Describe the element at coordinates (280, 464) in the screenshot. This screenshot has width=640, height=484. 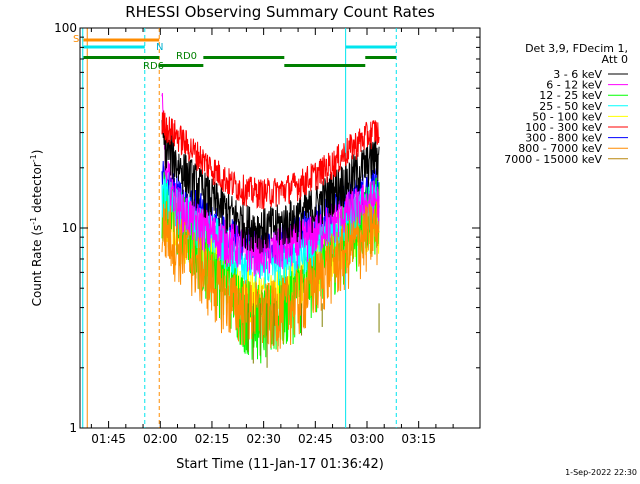
I see `x-axis-label: Start Time (11-Jan-17 01:36:42)` at that location.